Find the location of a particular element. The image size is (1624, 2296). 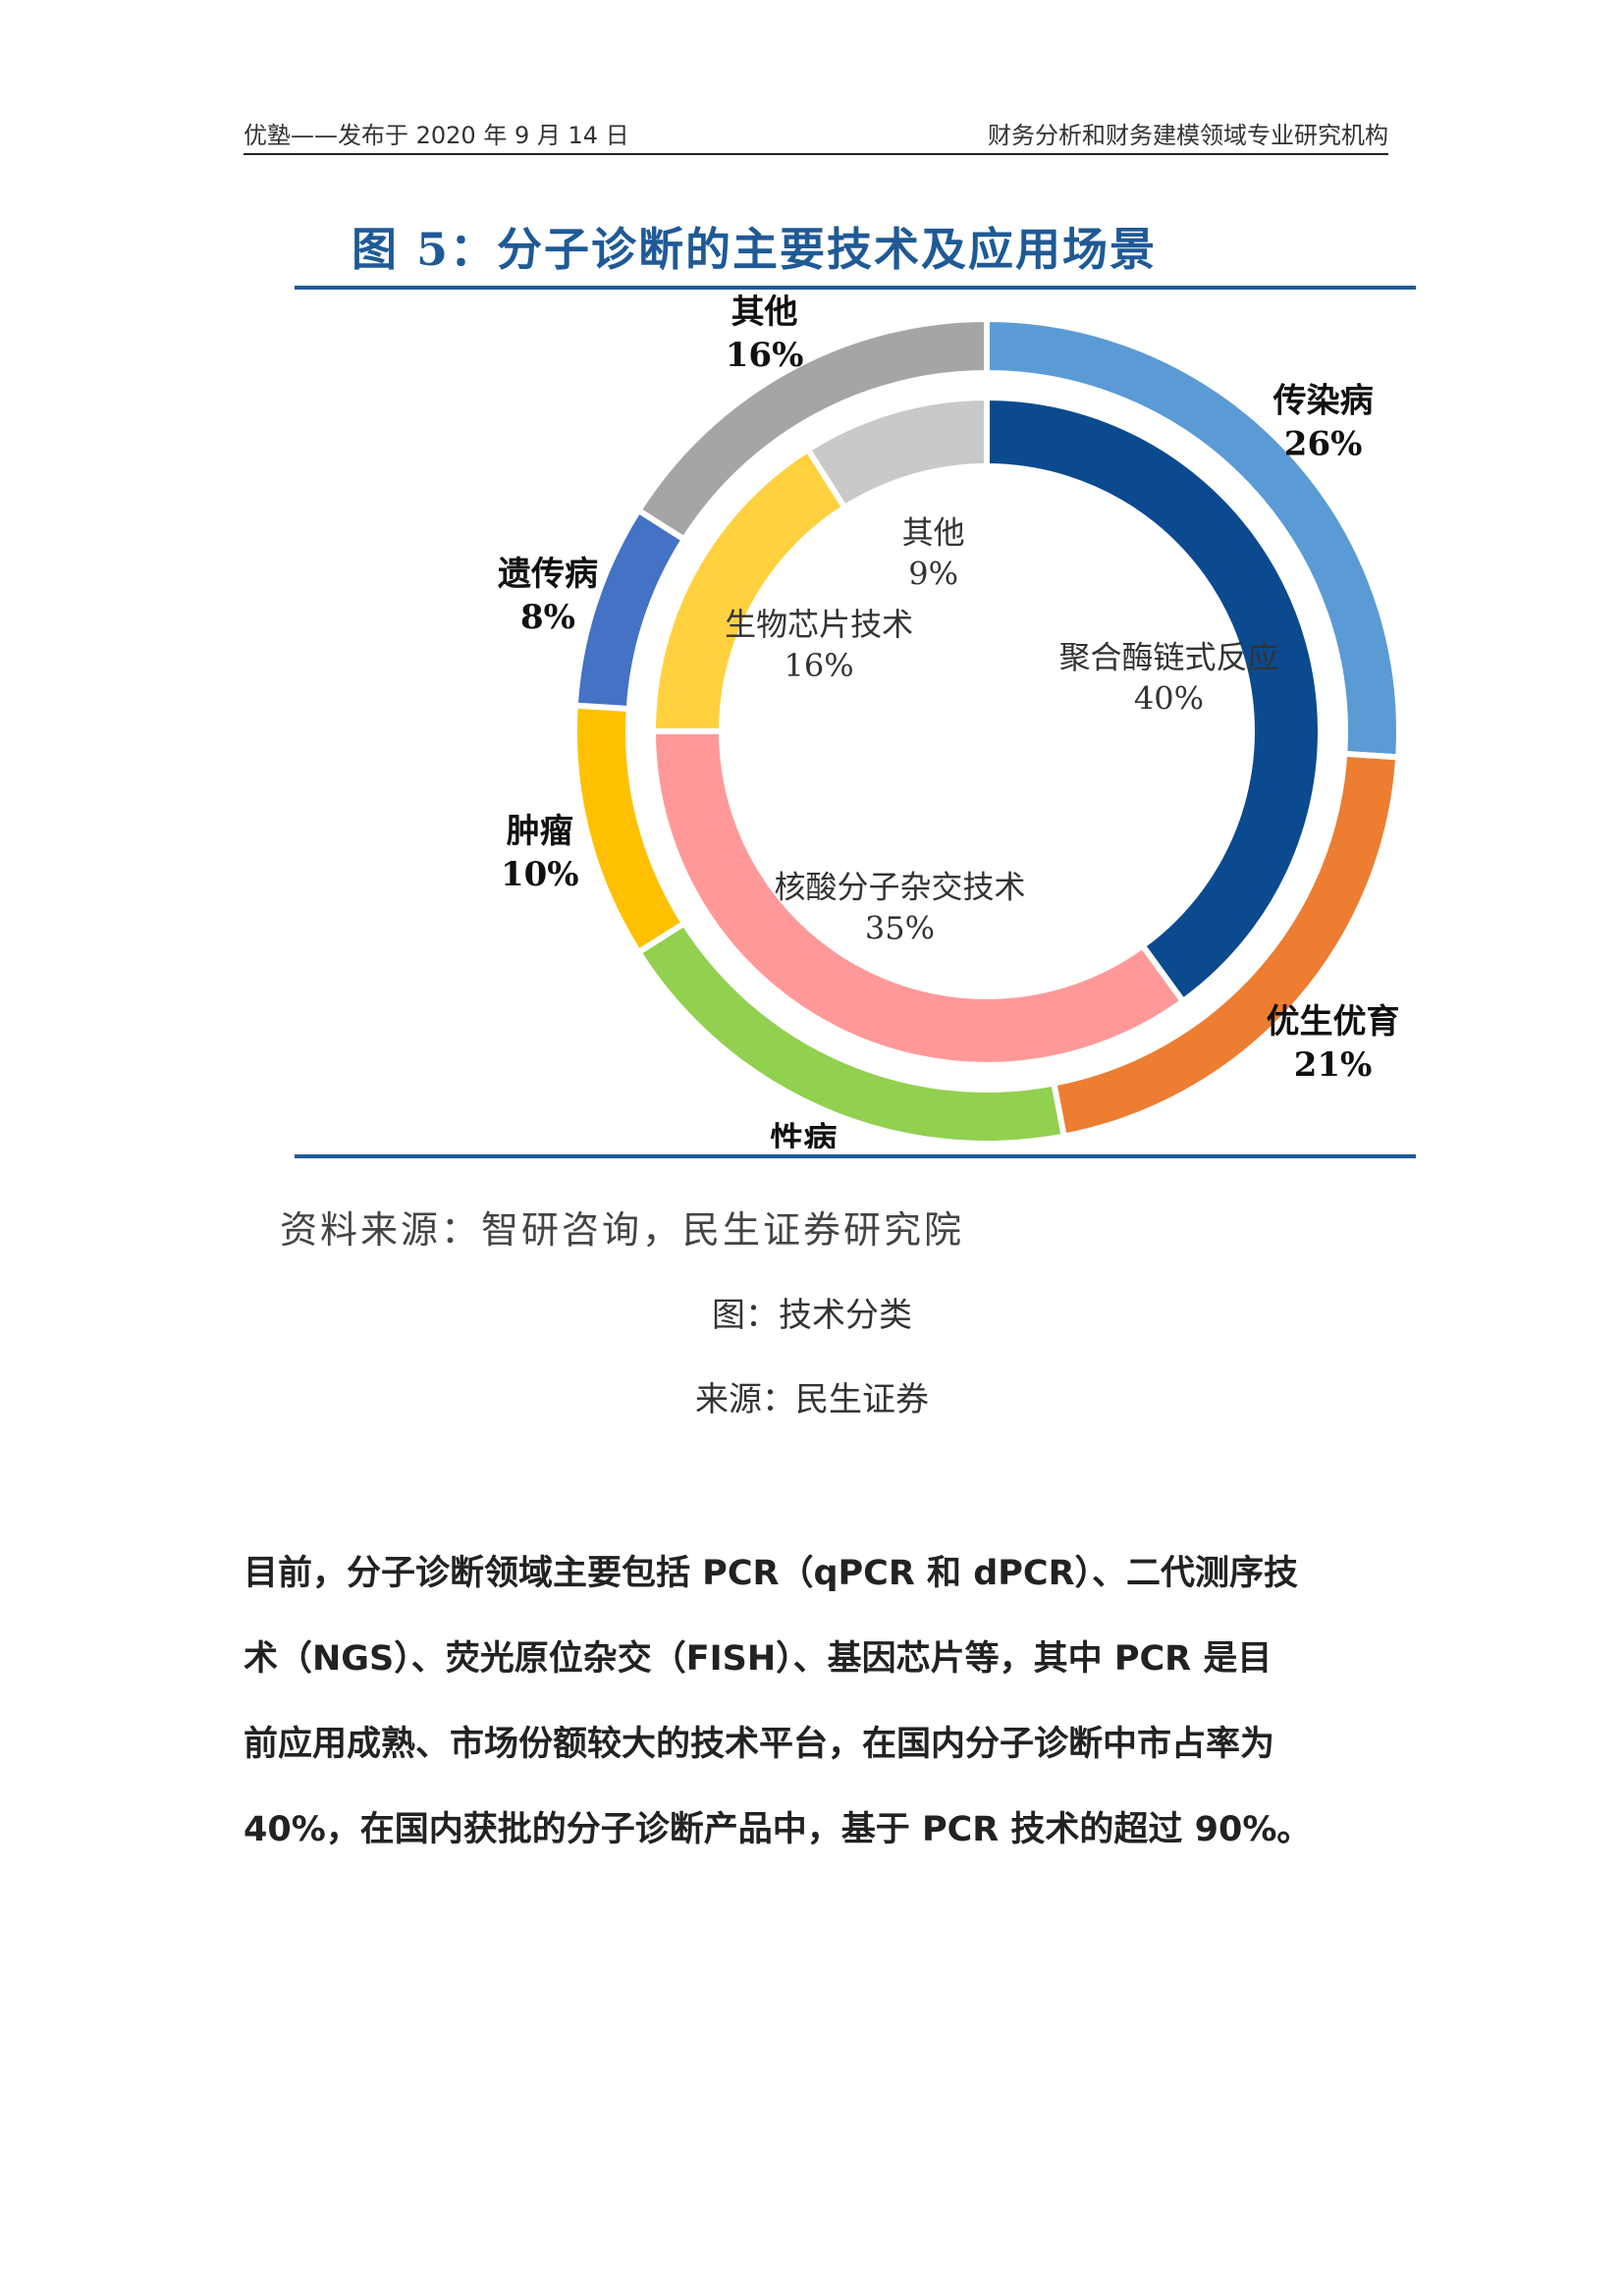

outer-slice-value-3: 10% is located at coordinates (540, 874).